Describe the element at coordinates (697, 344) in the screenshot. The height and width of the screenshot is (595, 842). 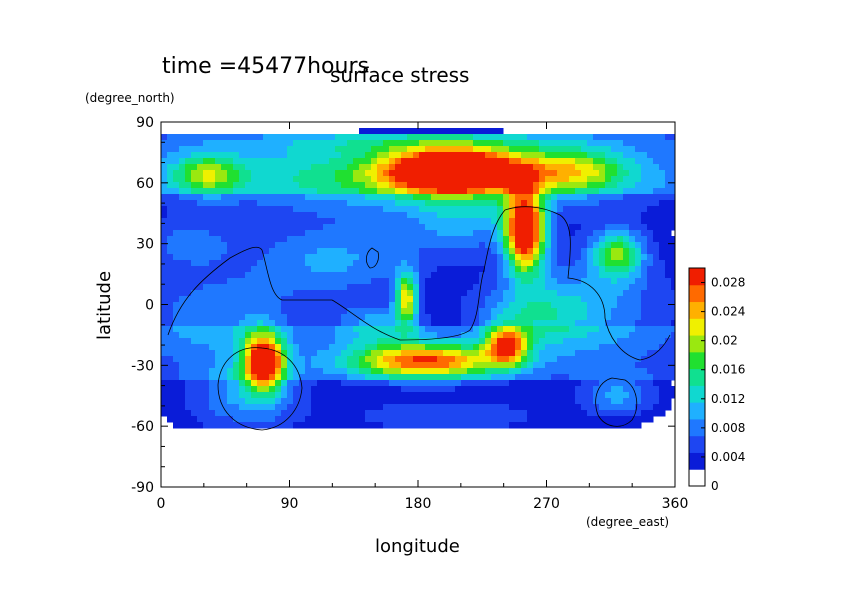
I see `colorbar-band` at that location.